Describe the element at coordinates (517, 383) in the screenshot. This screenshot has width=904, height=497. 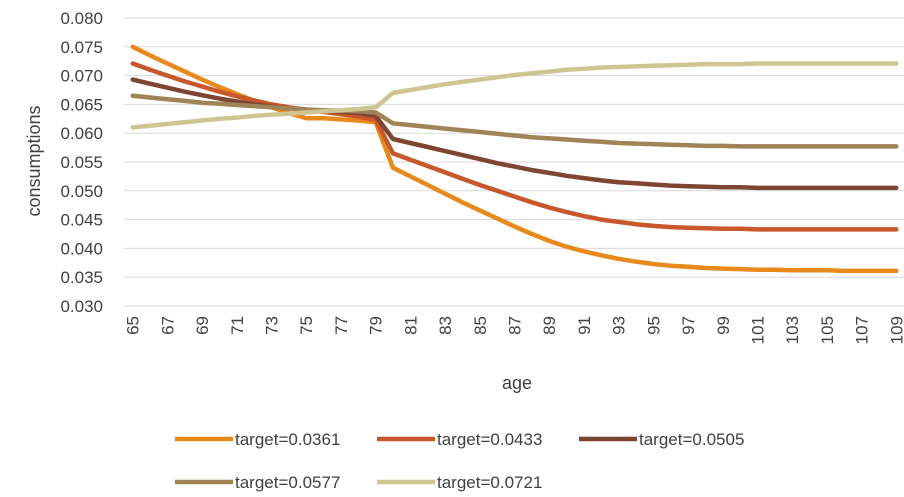
I see `x-axis-label: age` at that location.